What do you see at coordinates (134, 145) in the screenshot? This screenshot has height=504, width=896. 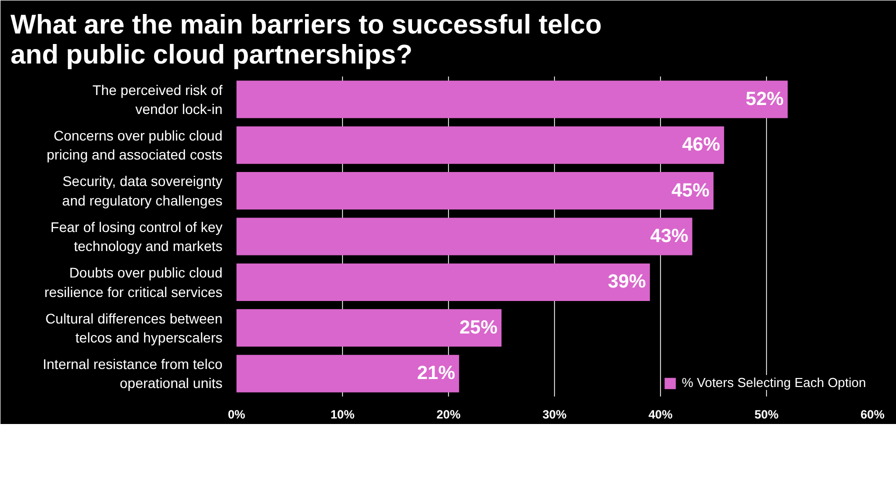 I see `y-tick-label: Concerns over public cloud pricing and associated costs` at bounding box center [134, 145].